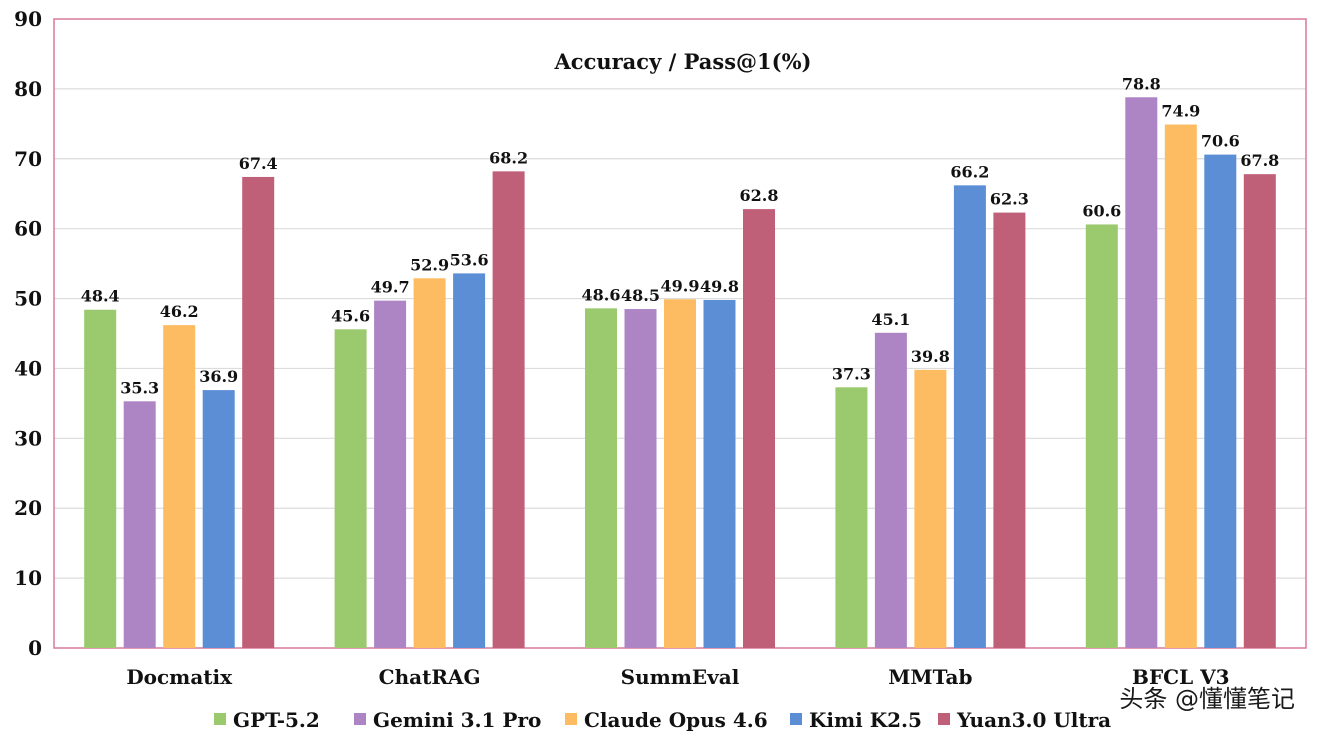 Image resolution: width=1320 pixels, height=738 pixels. I want to click on x-tick-label: Docmatix, so click(179, 677).